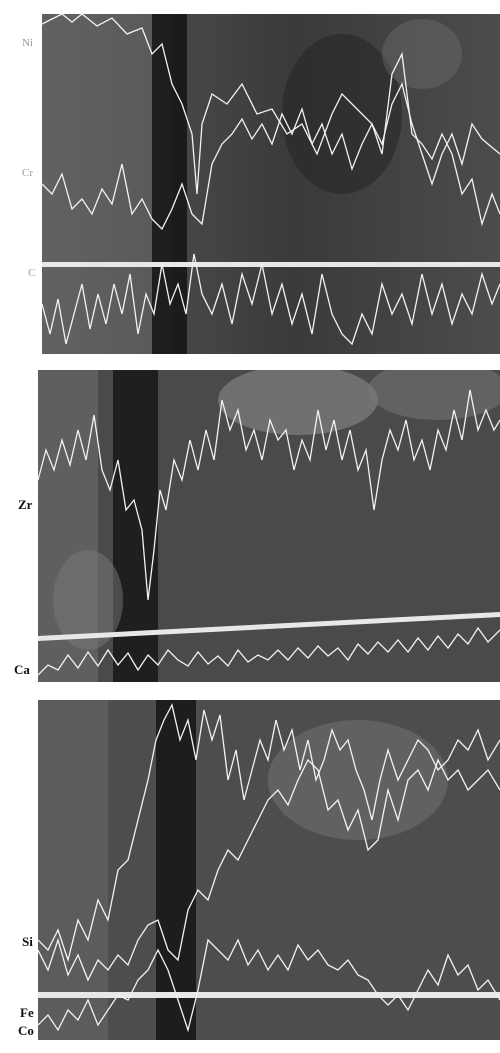 This screenshot has height=1053, width=500. I want to click on c-trace, so click(271, 299).